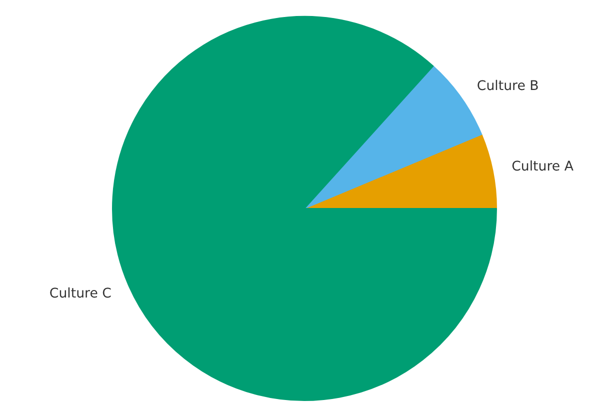  Describe the element at coordinates (543, 166) in the screenshot. I see `slice-label: Culture A` at that location.